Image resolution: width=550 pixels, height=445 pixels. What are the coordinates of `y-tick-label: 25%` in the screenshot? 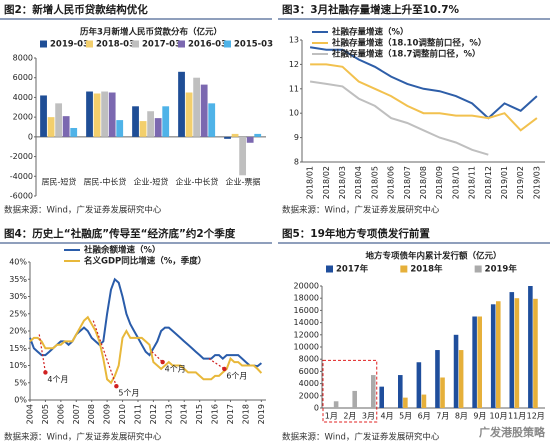 It's located at (18, 313).